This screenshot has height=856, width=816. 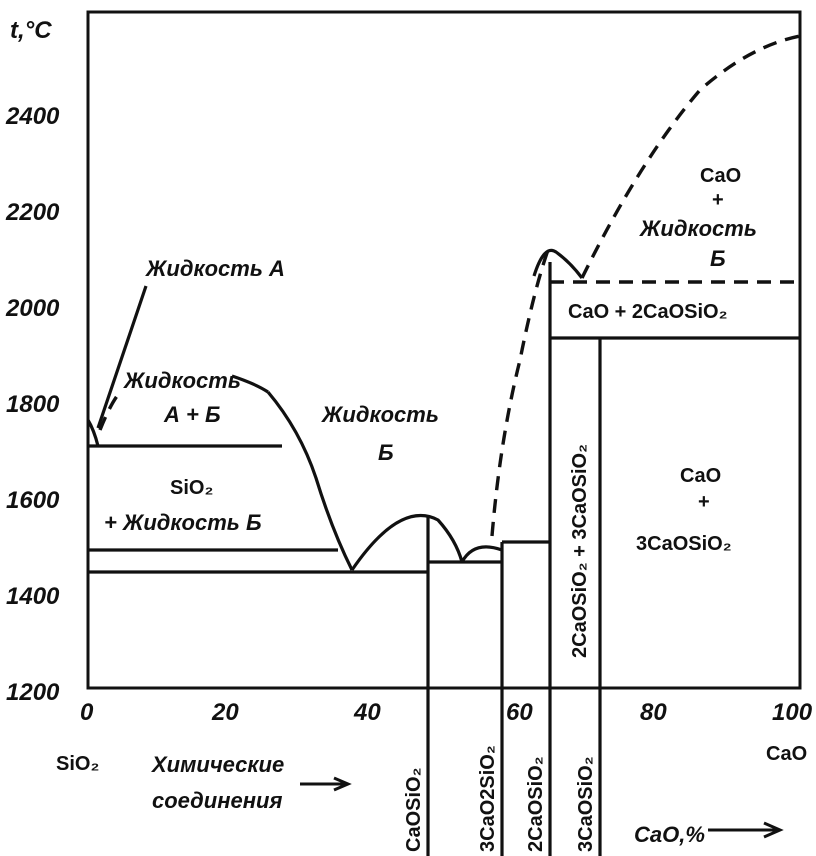 I want to click on x-axis-unit: CaO,%, so click(x=669, y=834).